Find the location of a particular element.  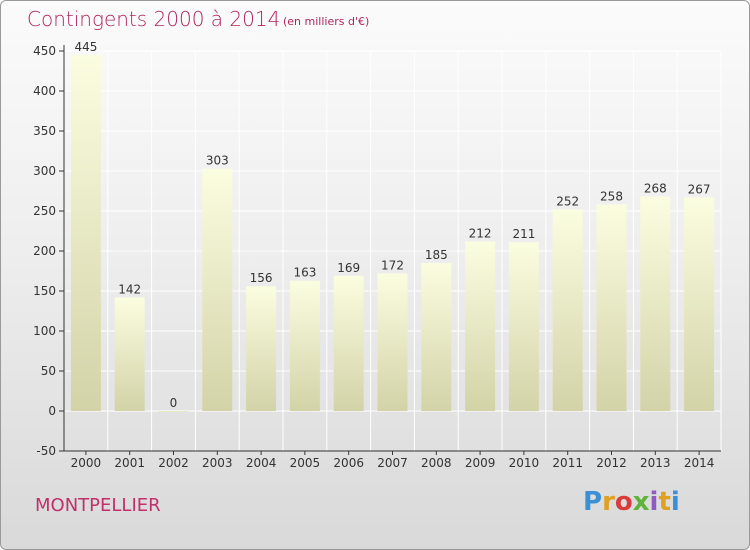

x-tick-label: 2004 is located at coordinates (261, 463).